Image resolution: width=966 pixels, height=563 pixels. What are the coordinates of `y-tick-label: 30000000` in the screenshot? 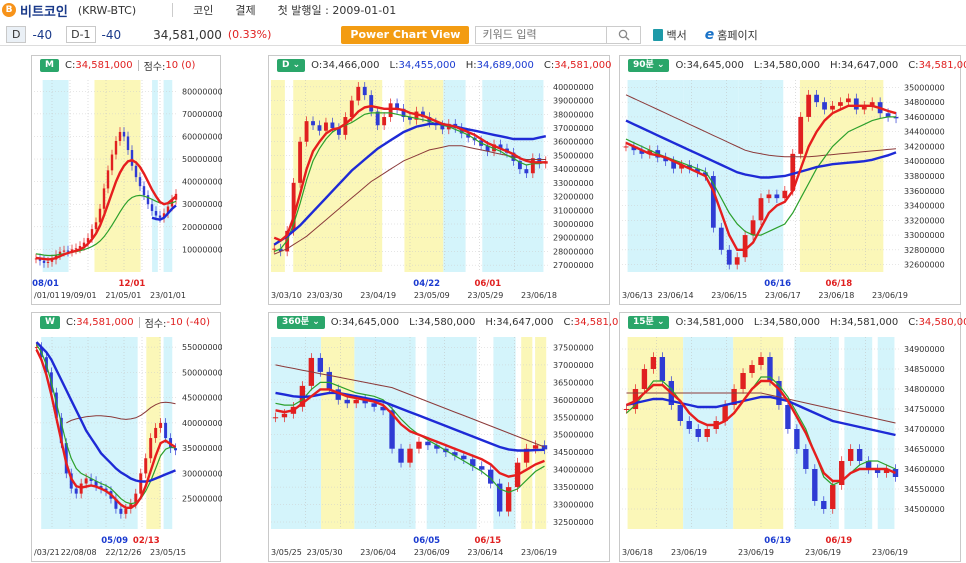 It's located at (202, 204).